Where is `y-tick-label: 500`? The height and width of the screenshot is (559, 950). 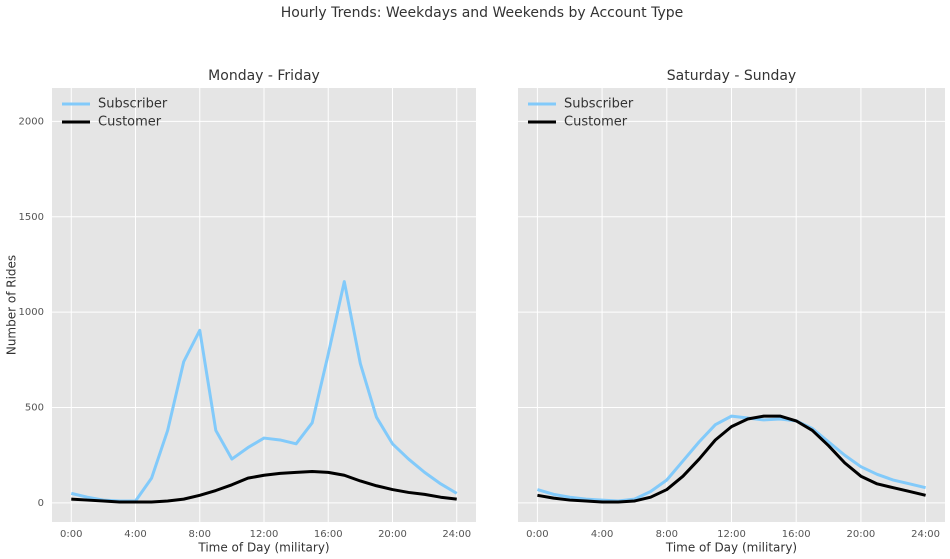
y-tick-label: 500 is located at coordinates (34, 408).